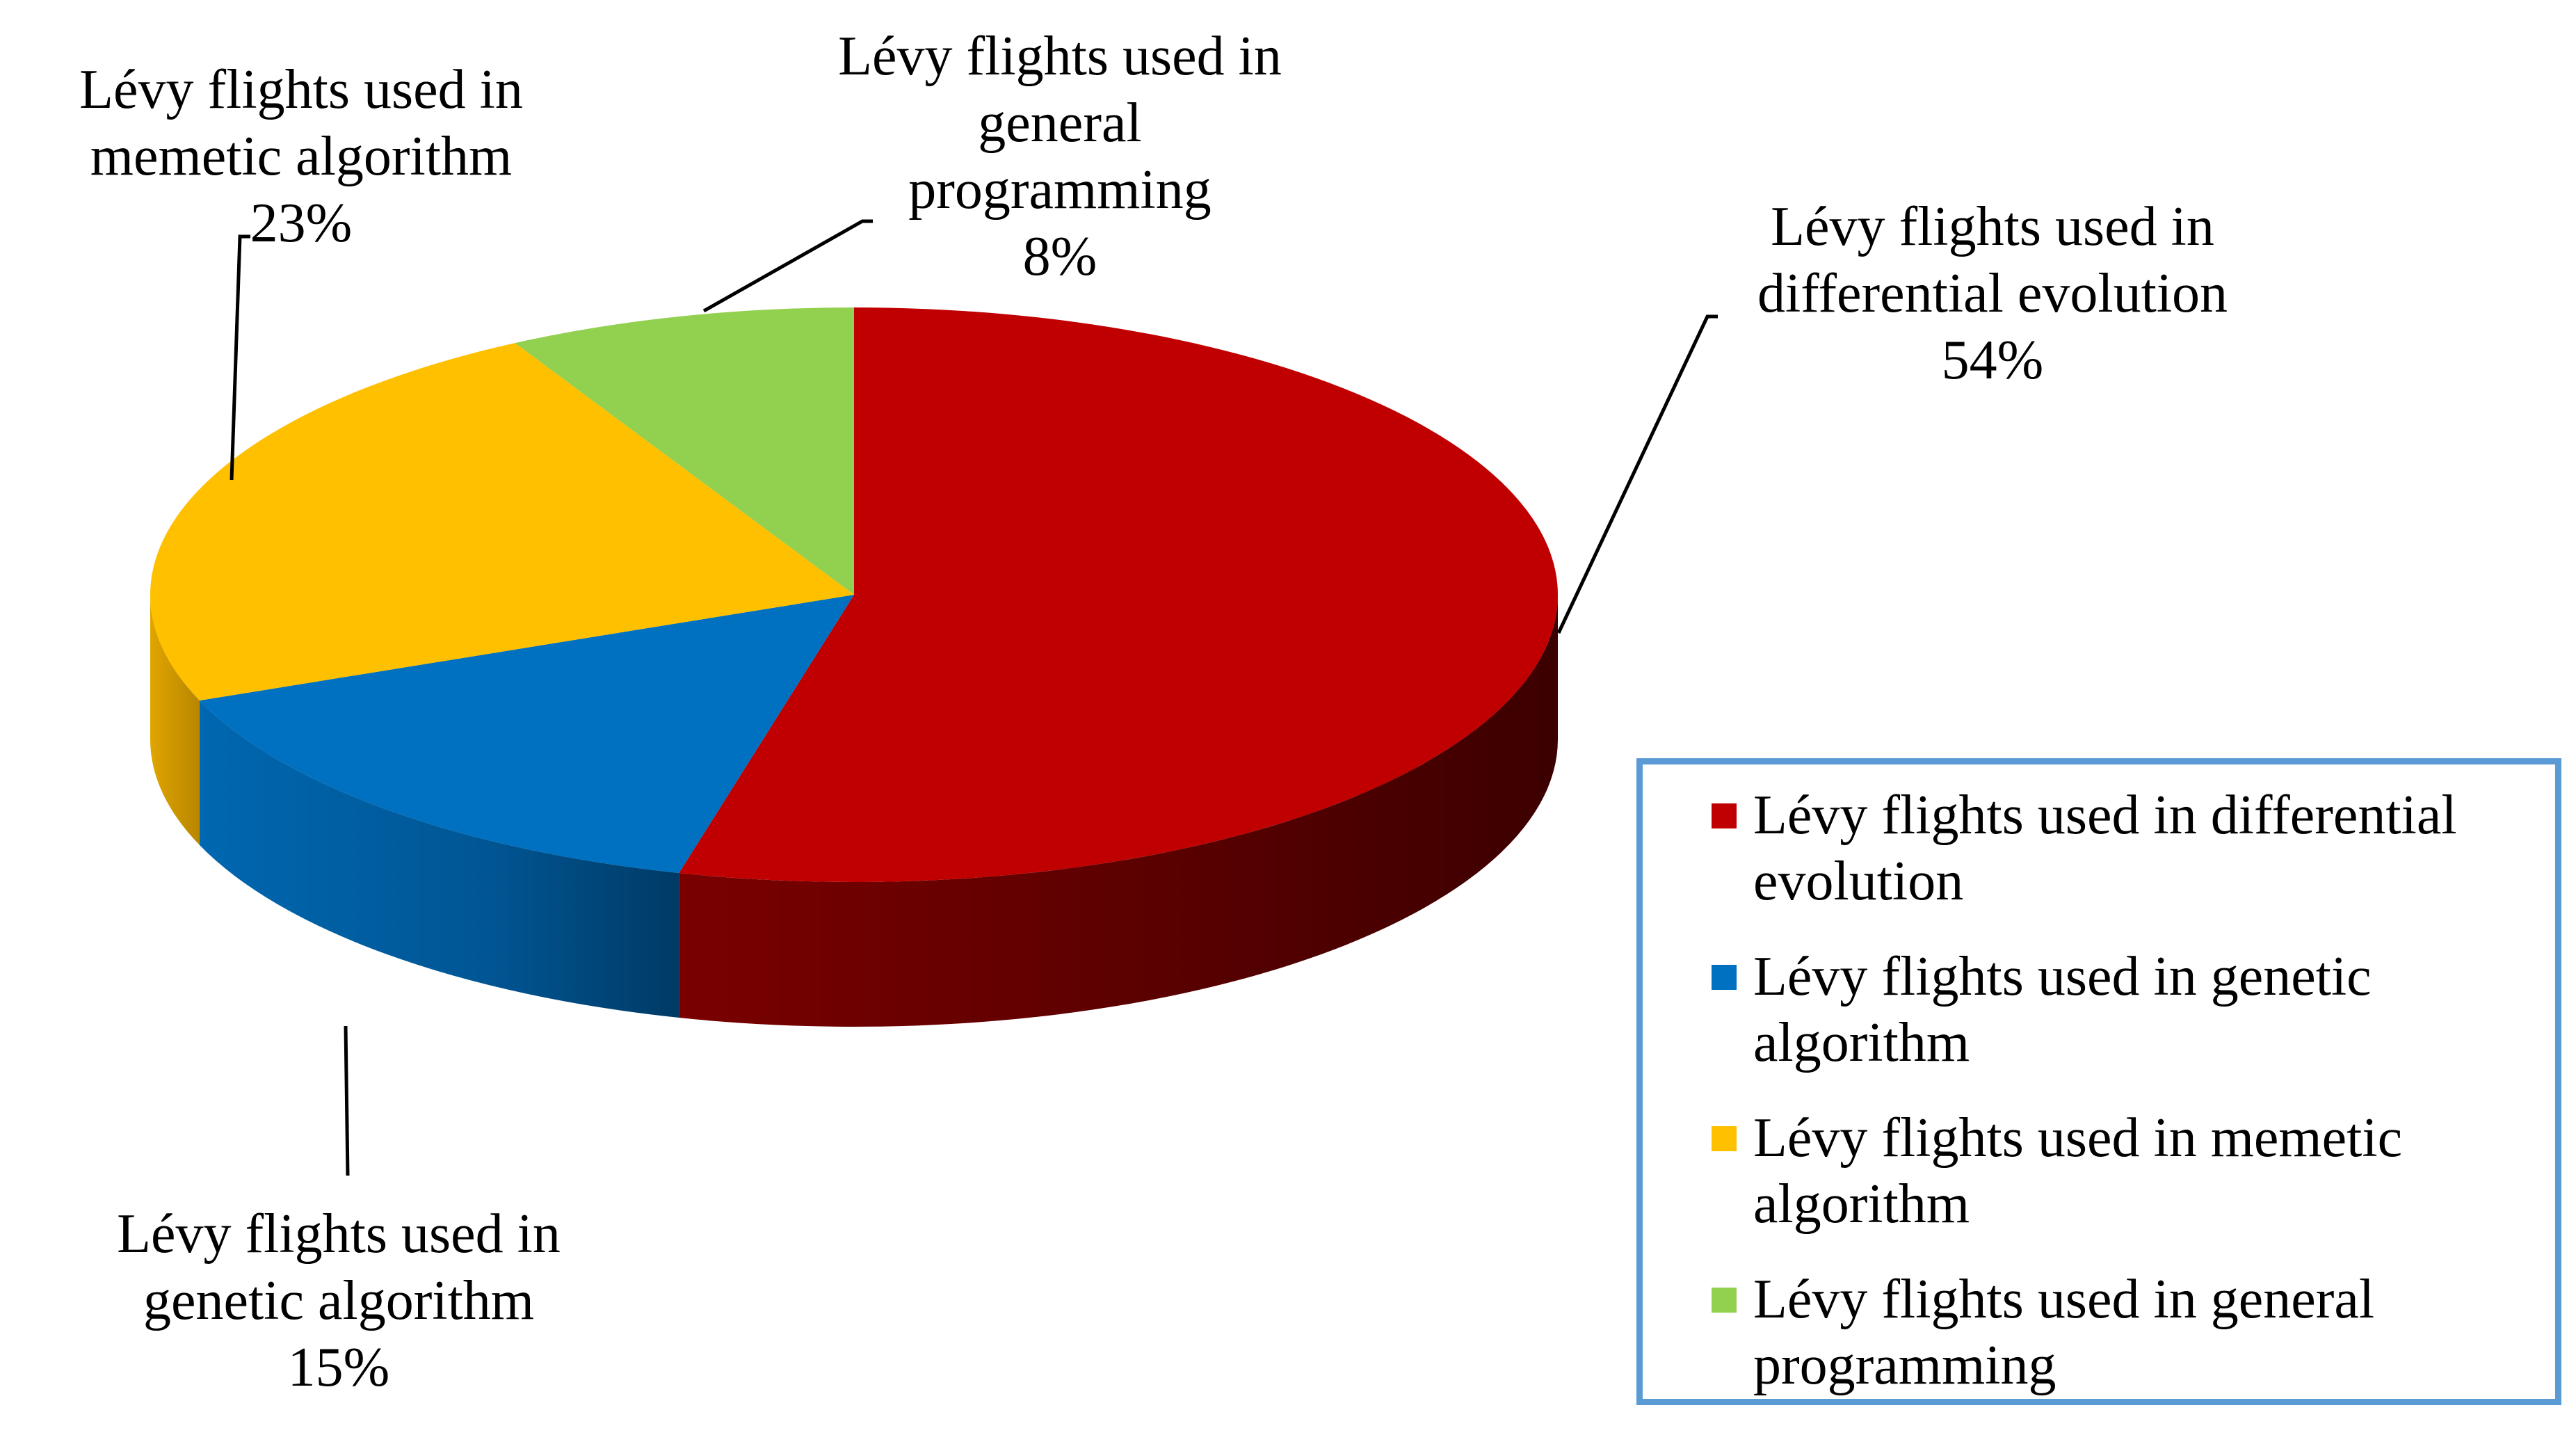 The image size is (2576, 1442). Describe the element at coordinates (1725, 977) in the screenshot. I see `legend-swatch-genetic-algorithm` at that location.